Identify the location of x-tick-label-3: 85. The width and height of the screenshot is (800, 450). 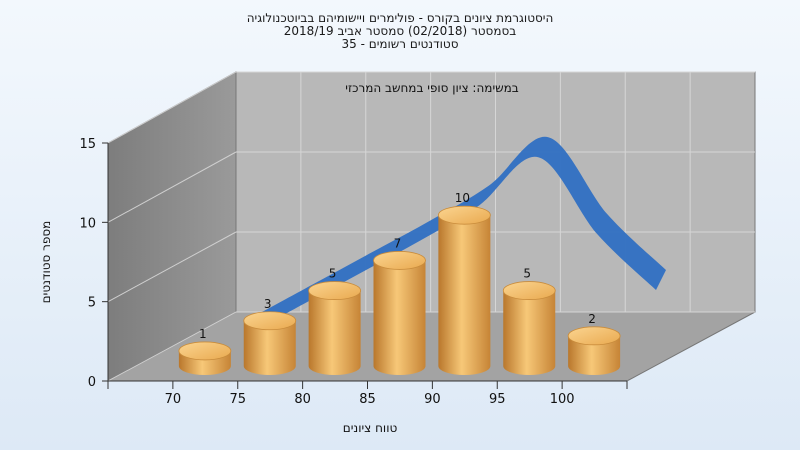
(367, 399).